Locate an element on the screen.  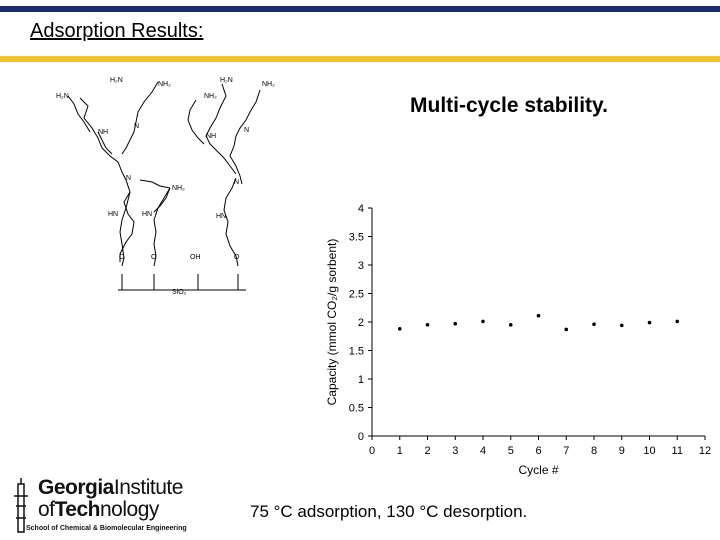
x-tick-label: 4 is located at coordinates (483, 451).